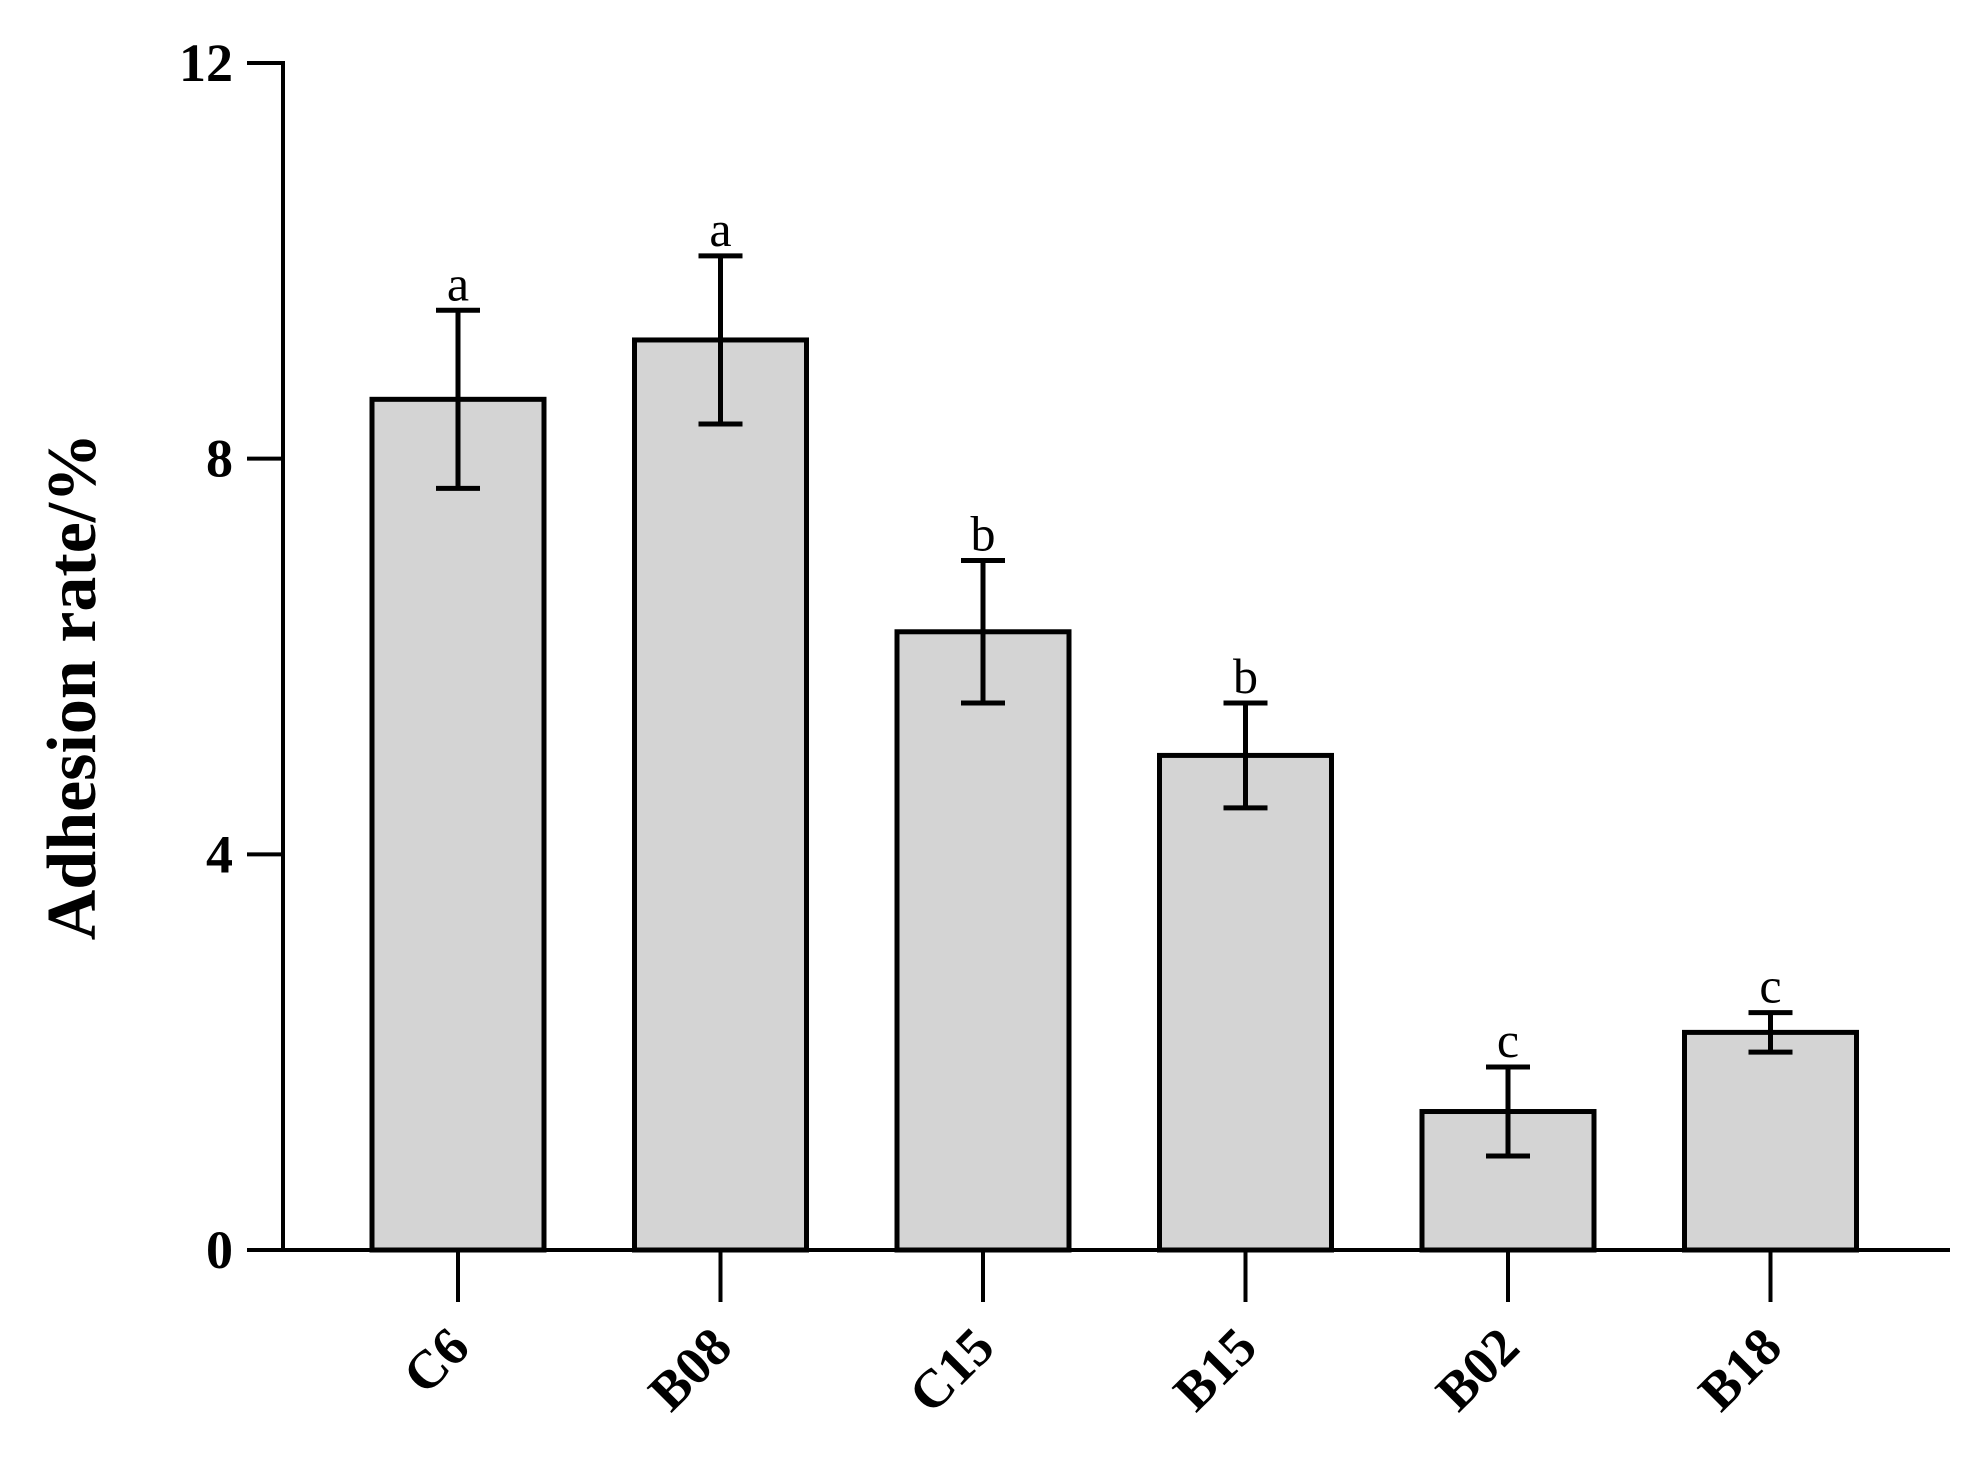 This screenshot has height=1480, width=1976. Describe the element at coordinates (435, 1360) in the screenshot. I see `x-tick-label: C6` at that location.